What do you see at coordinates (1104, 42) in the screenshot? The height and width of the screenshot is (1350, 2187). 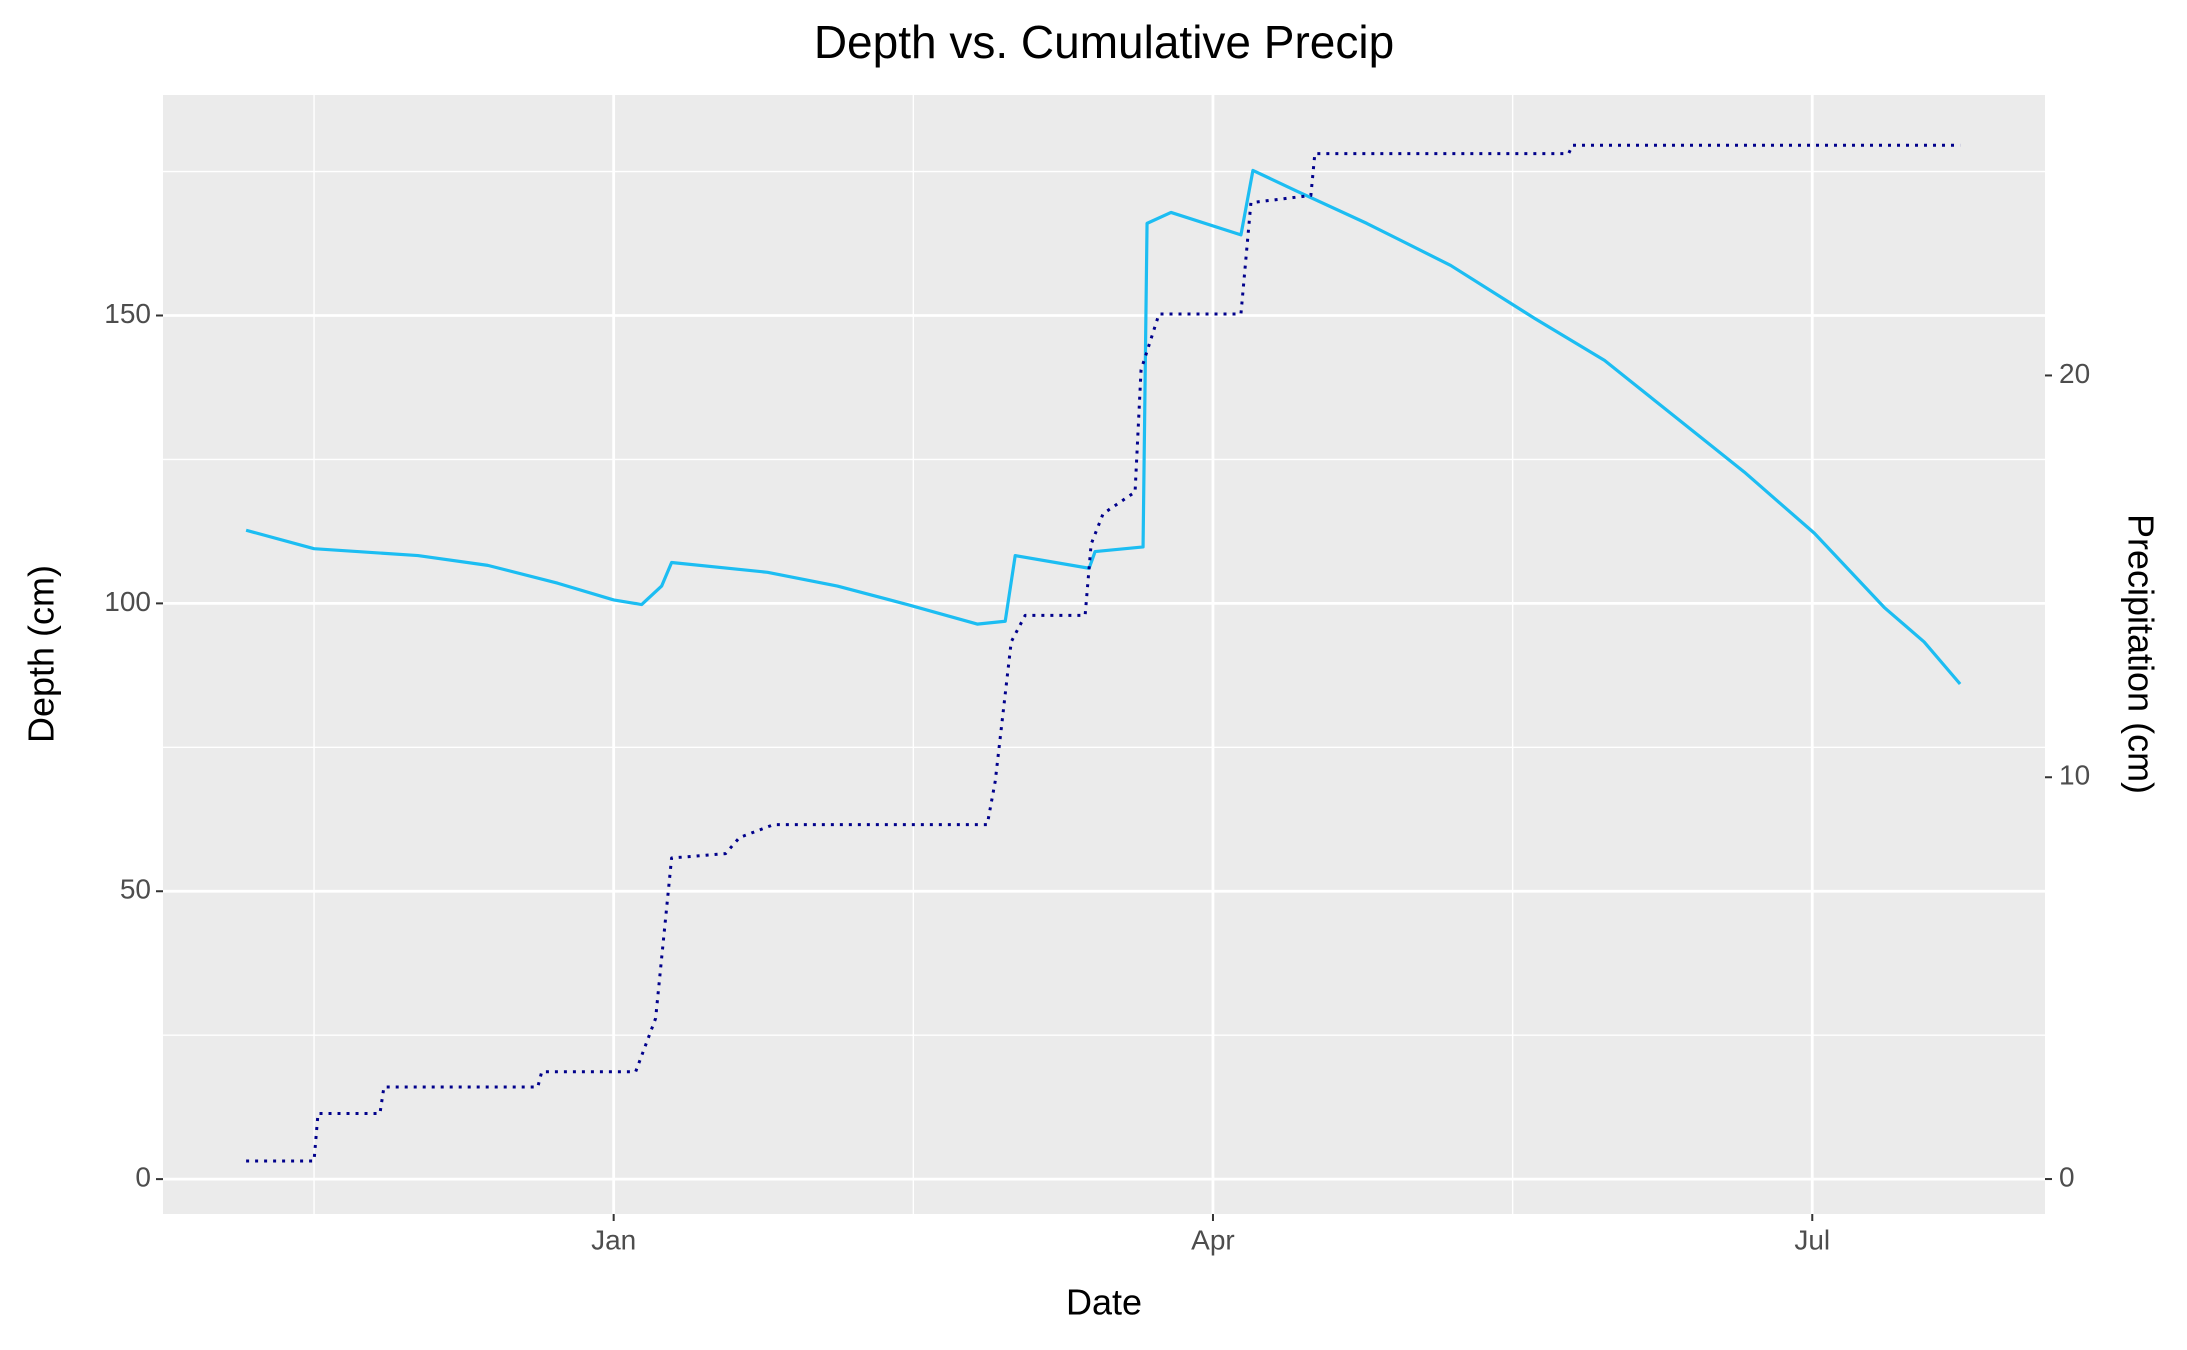 I see `chart-title: Depth vs. Cumulative Precip` at bounding box center [1104, 42].